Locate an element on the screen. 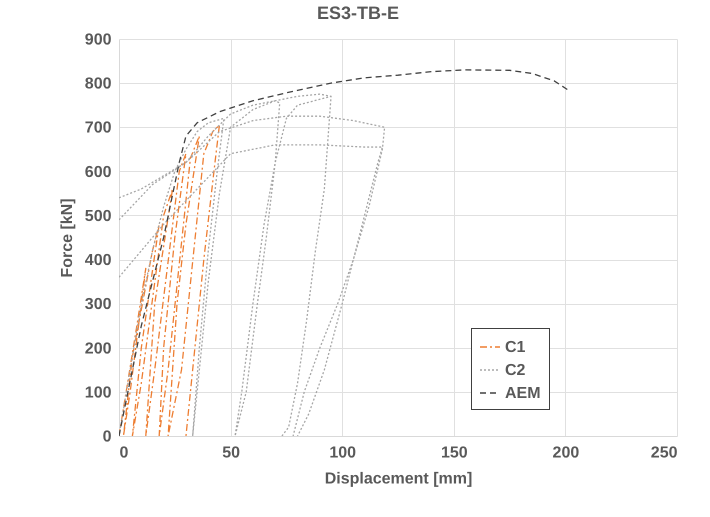 Image resolution: width=710 pixels, height=517 pixels. y-tick-label: 300 is located at coordinates (98, 305).